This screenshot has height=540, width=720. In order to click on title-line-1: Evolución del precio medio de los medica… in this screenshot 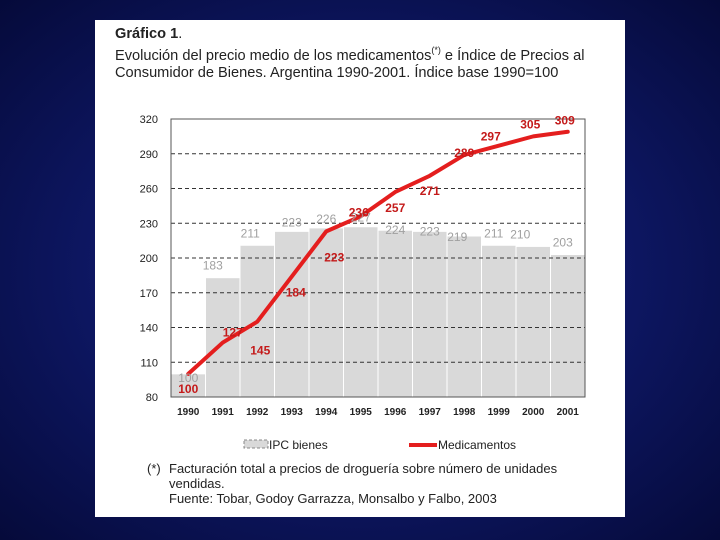, I will do `click(273, 55)`.